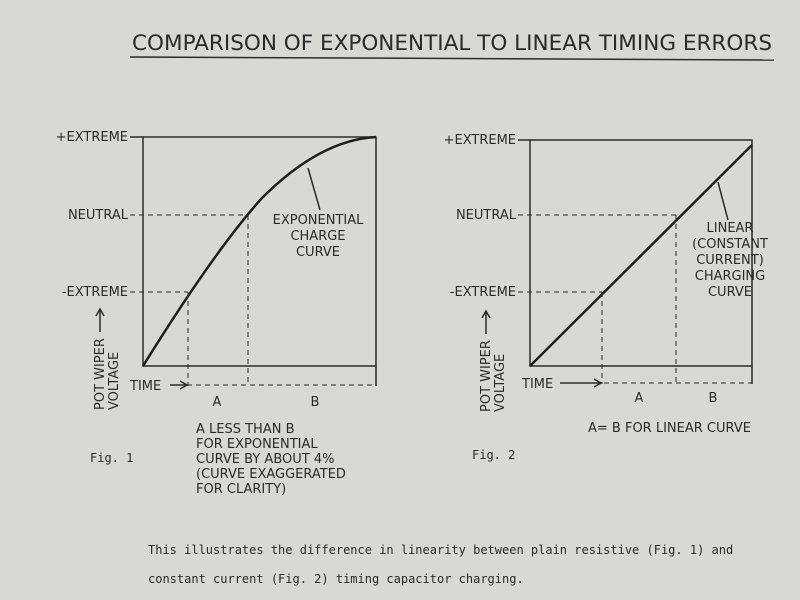 The image size is (800, 600). I want to click on curve-label: (CONSTANT, so click(730, 244).